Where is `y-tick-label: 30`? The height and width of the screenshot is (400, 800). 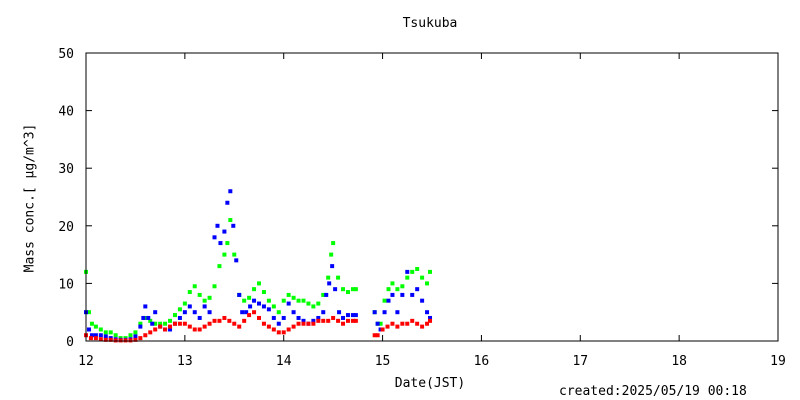 y-tick-label: 30 is located at coordinates (66, 169).